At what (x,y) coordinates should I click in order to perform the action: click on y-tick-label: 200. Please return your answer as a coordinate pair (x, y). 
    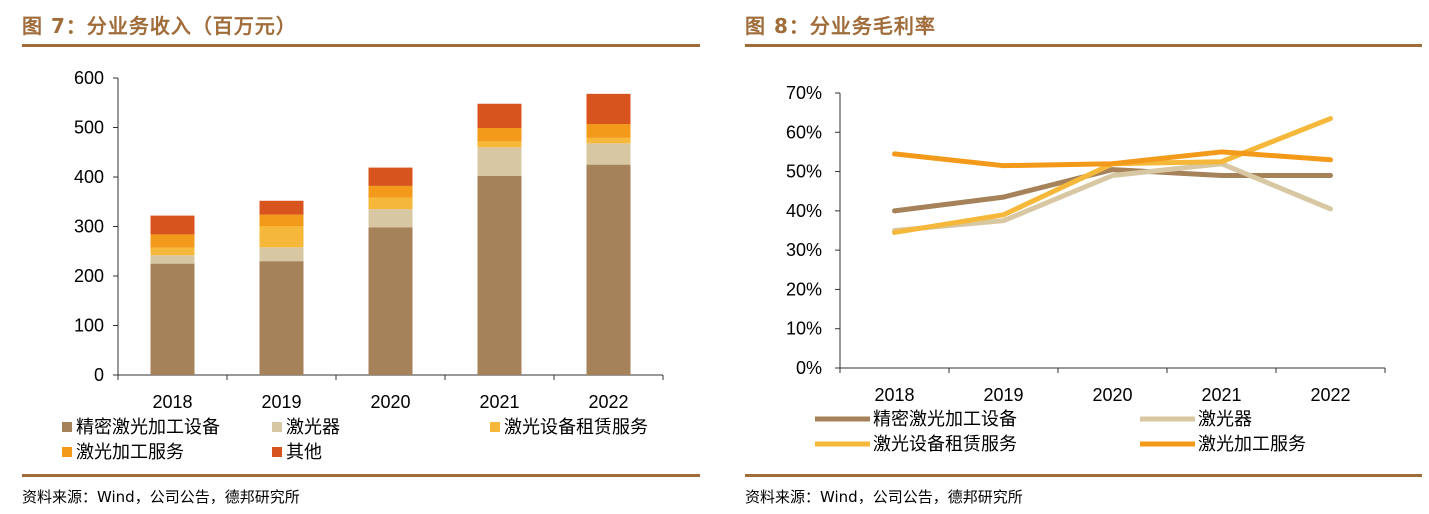
    Looking at the image, I should click on (89, 276).